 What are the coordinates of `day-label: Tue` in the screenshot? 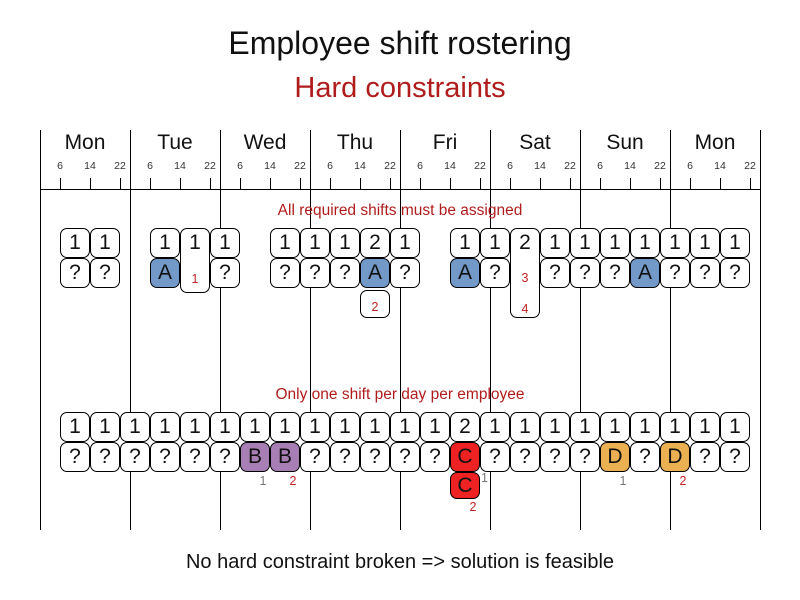 It's located at (175, 142).